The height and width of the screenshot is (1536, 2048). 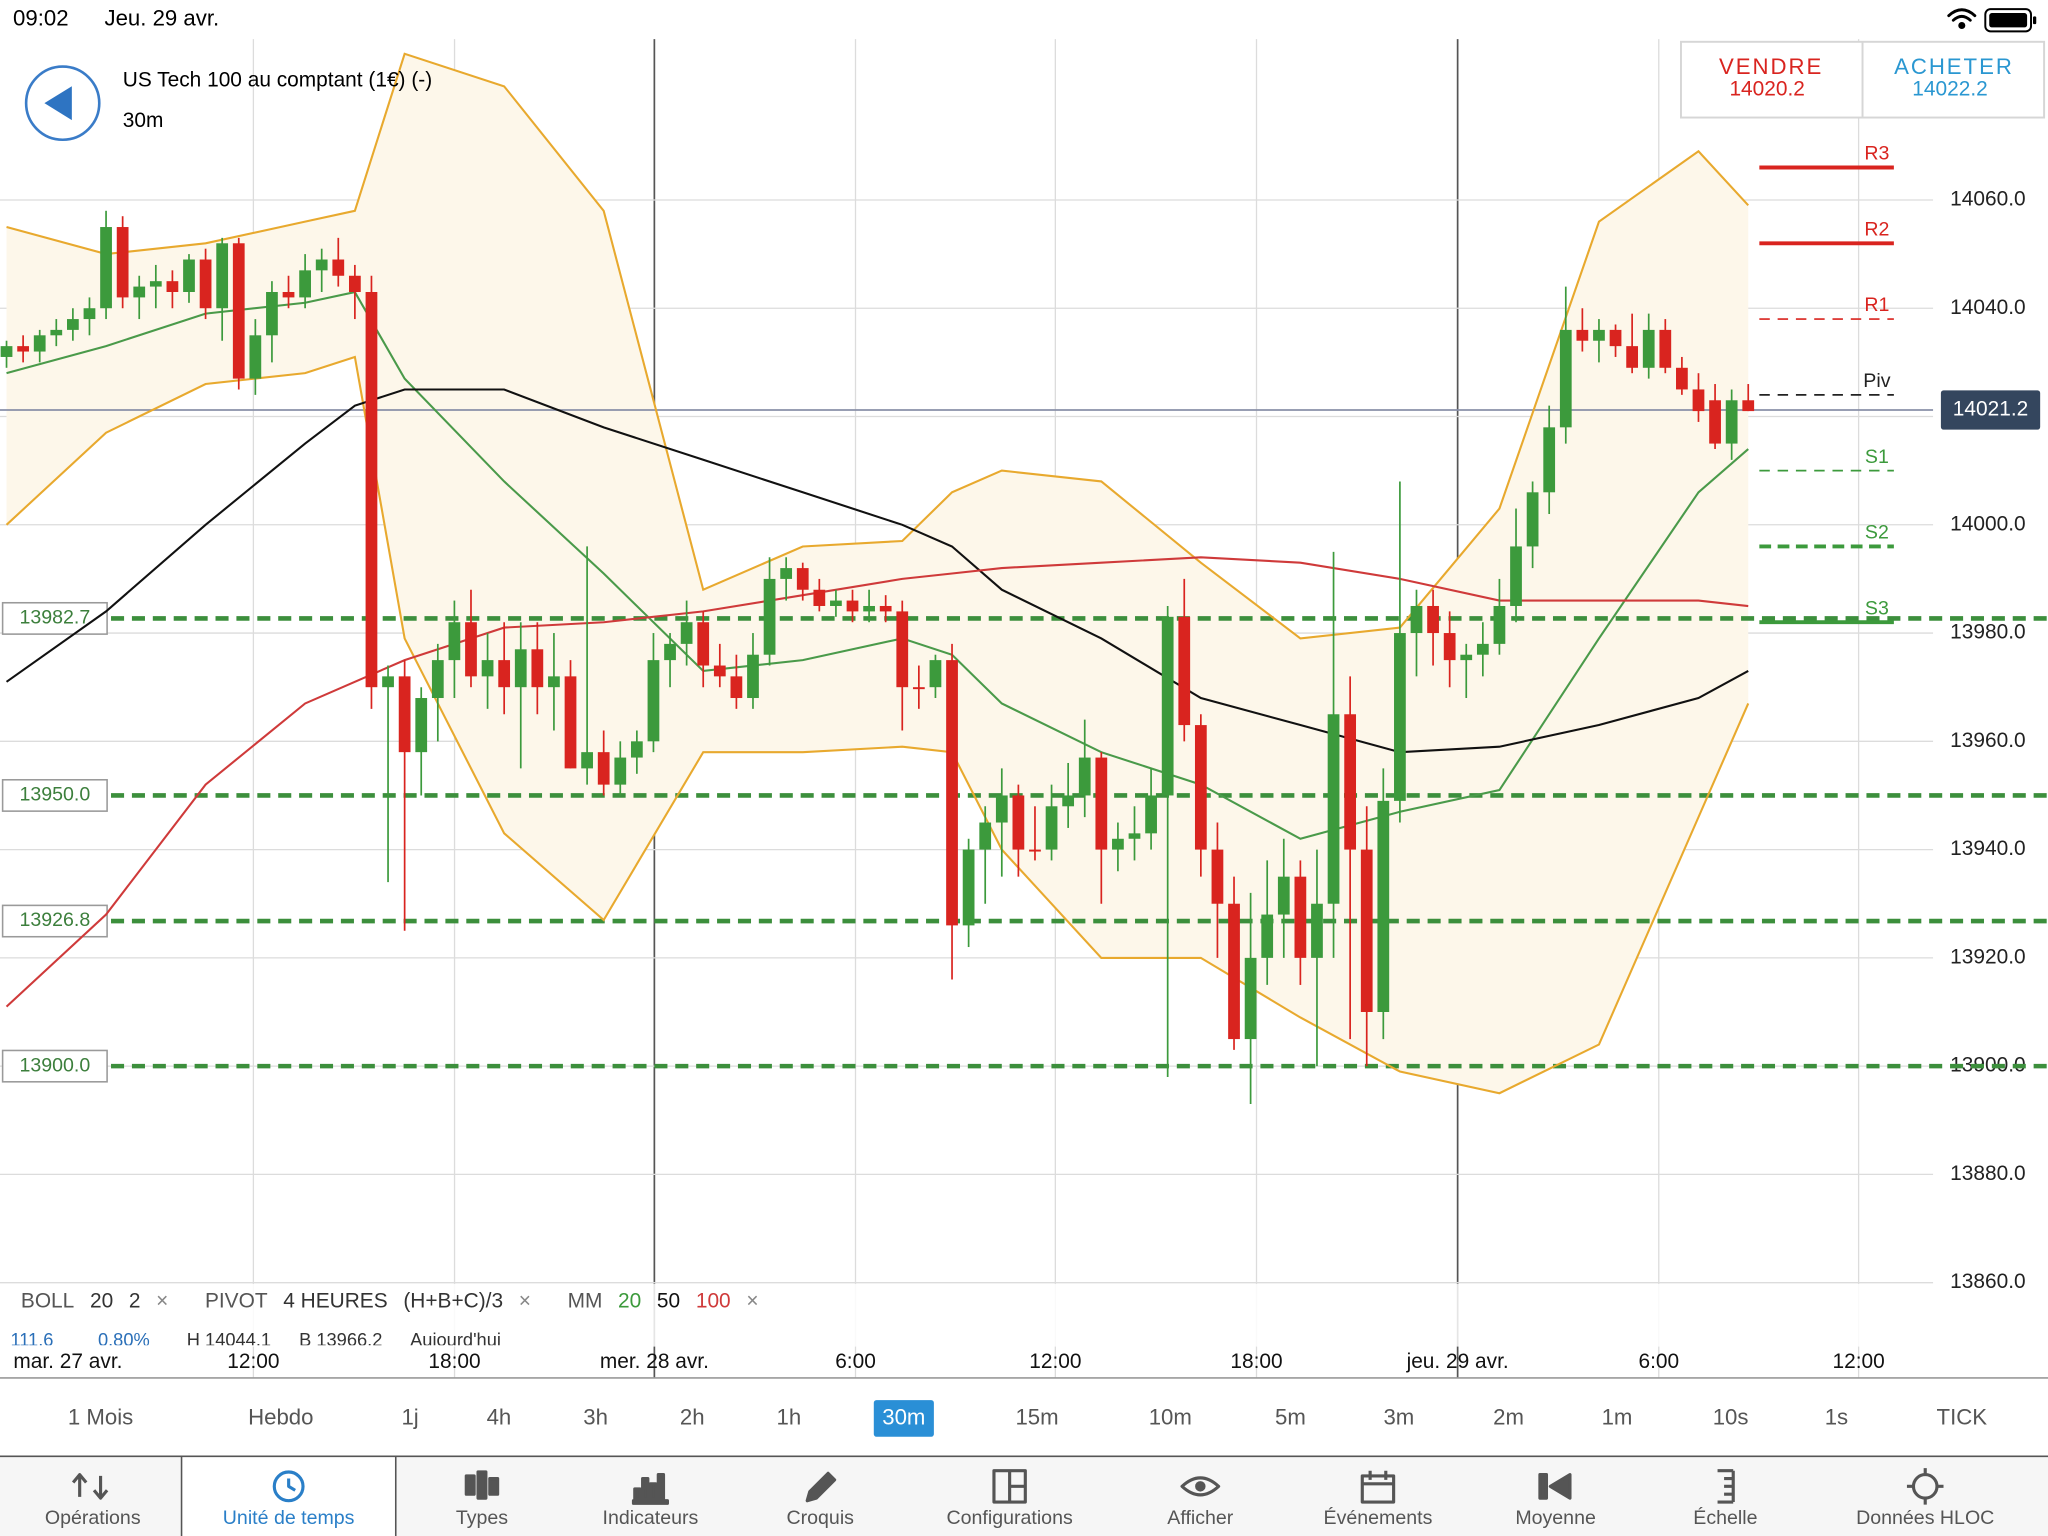 What do you see at coordinates (1987, 1173) in the screenshot?
I see `y-tick-label: 13880.0` at bounding box center [1987, 1173].